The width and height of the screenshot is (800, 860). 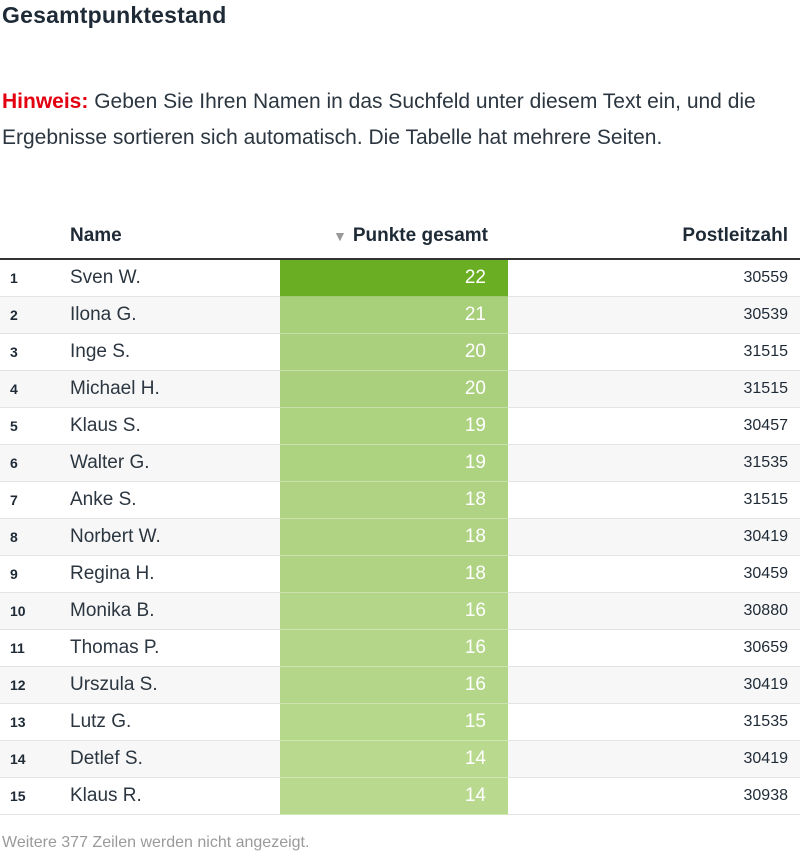 I want to click on table-row: 15 Klaus R. 14 30938, so click(x=400, y=796).